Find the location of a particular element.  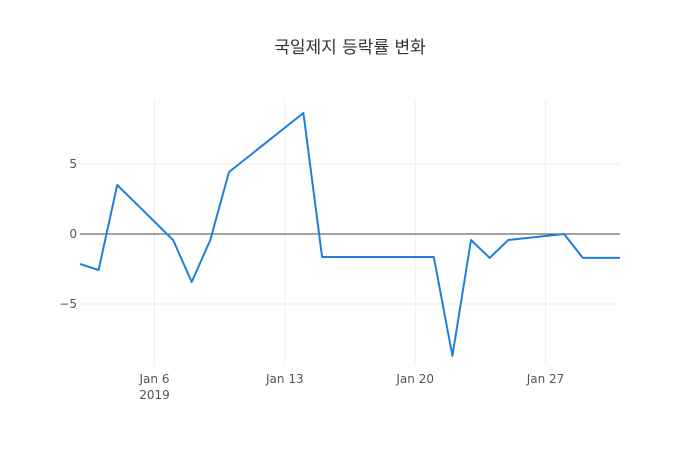

x-tick-label: Jan 27 is located at coordinates (545, 379).